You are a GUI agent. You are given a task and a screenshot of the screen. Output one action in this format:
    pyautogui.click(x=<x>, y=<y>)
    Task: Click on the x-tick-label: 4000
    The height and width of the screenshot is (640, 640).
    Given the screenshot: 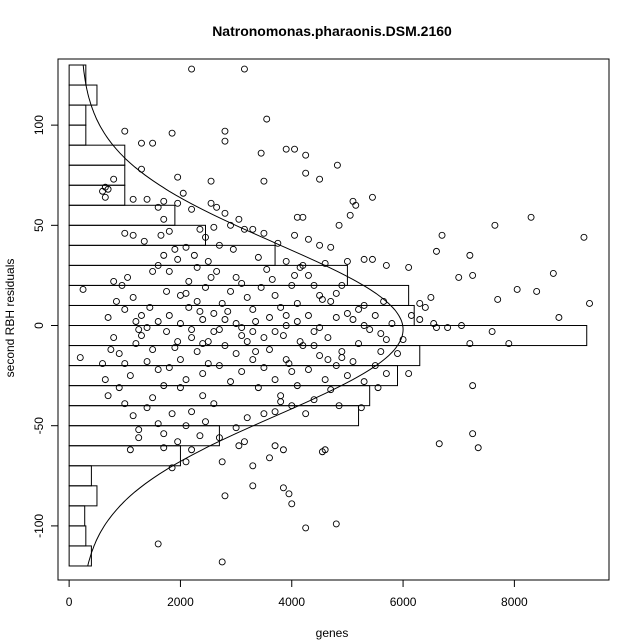 What is the action you would take?
    pyautogui.click(x=291, y=602)
    